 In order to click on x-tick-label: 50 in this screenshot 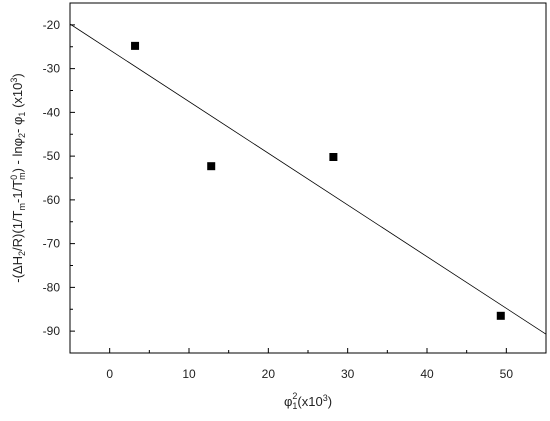, I will do `click(507, 374)`.